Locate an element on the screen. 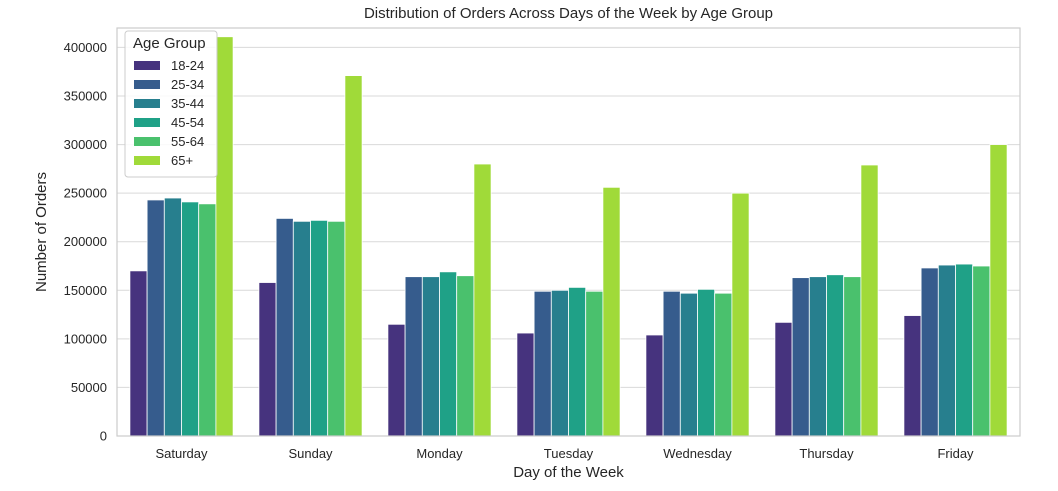 The width and height of the screenshot is (1058, 491). bar-saturday-65plus is located at coordinates (224, 236).